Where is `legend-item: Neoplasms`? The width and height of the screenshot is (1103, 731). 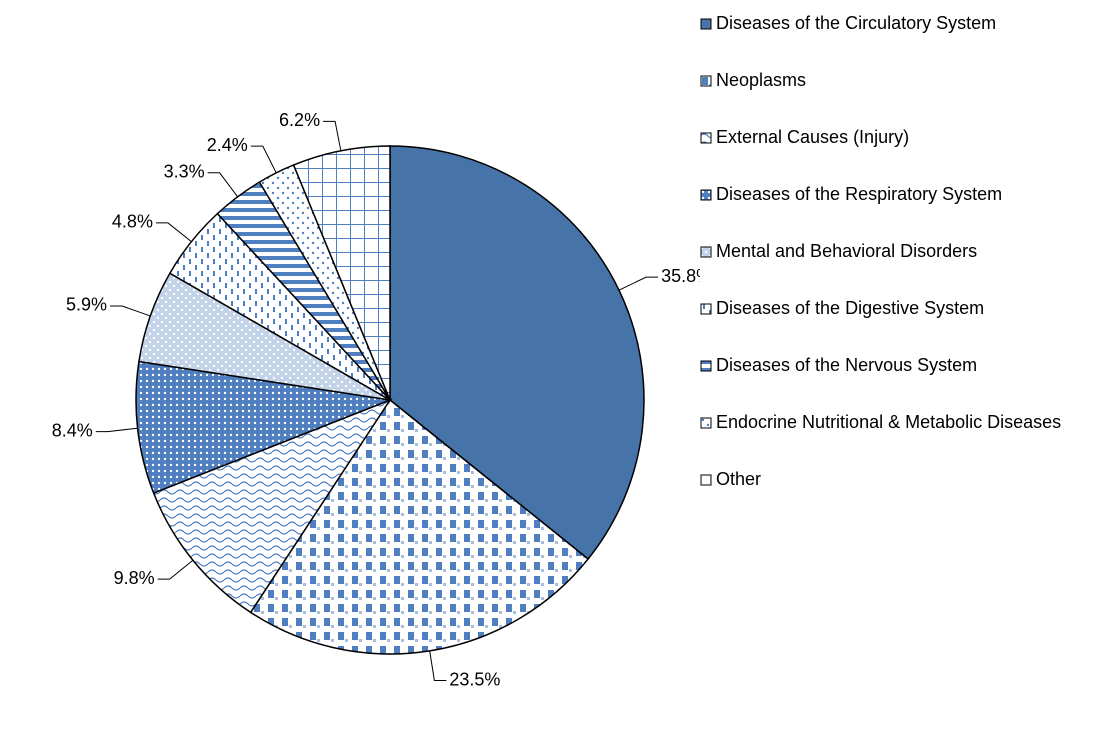
legend-item: Neoplasms is located at coordinates (900, 97).